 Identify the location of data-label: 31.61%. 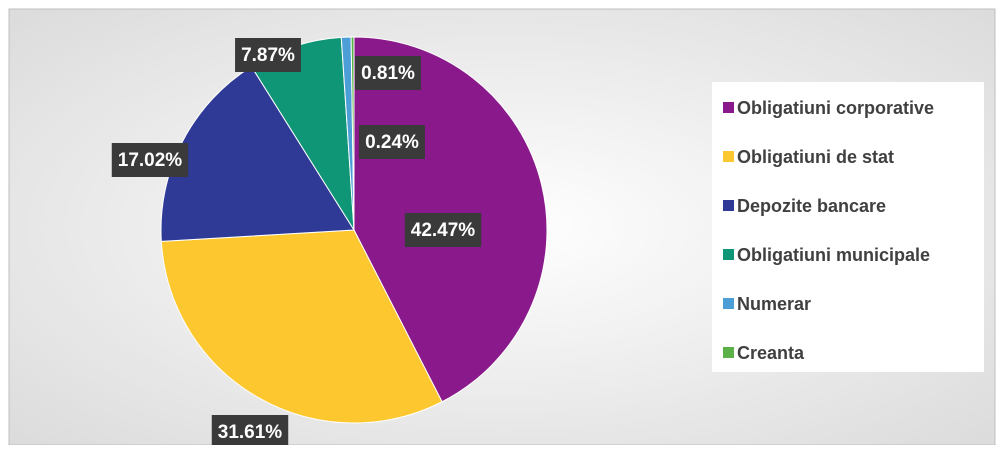
(250, 432).